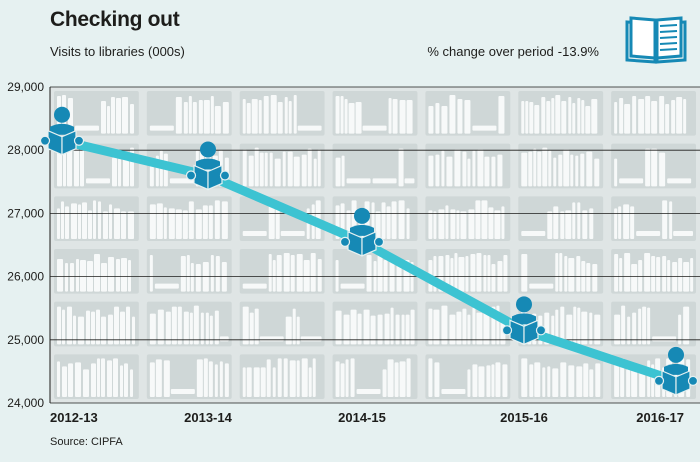 This screenshot has width=700, height=462. Describe the element at coordinates (86, 442) in the screenshot. I see `source-note: Source: CIPFA` at that location.